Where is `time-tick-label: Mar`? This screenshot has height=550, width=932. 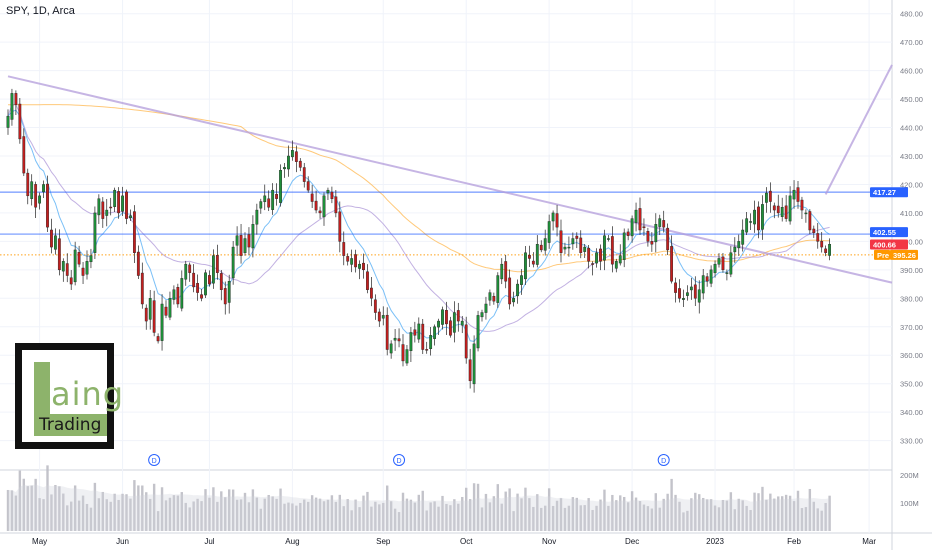
time-tick-label: Mar is located at coordinates (869, 541).